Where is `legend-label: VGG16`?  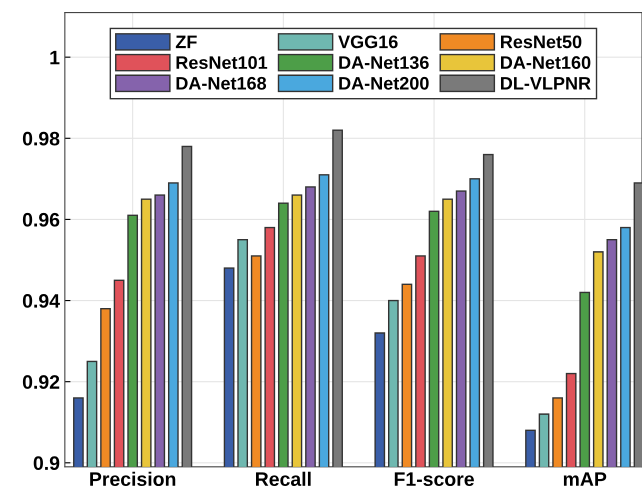
legend-label: VGG16 is located at coordinates (368, 41).